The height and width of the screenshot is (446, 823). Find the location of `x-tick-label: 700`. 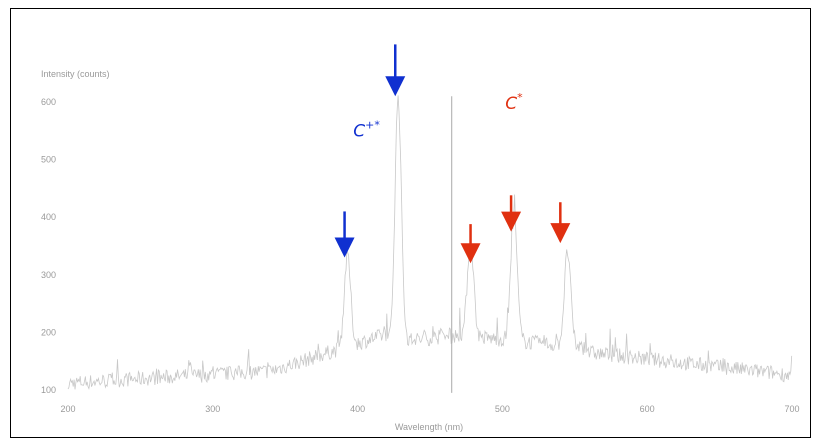

x-tick-label: 700 is located at coordinates (791, 409).